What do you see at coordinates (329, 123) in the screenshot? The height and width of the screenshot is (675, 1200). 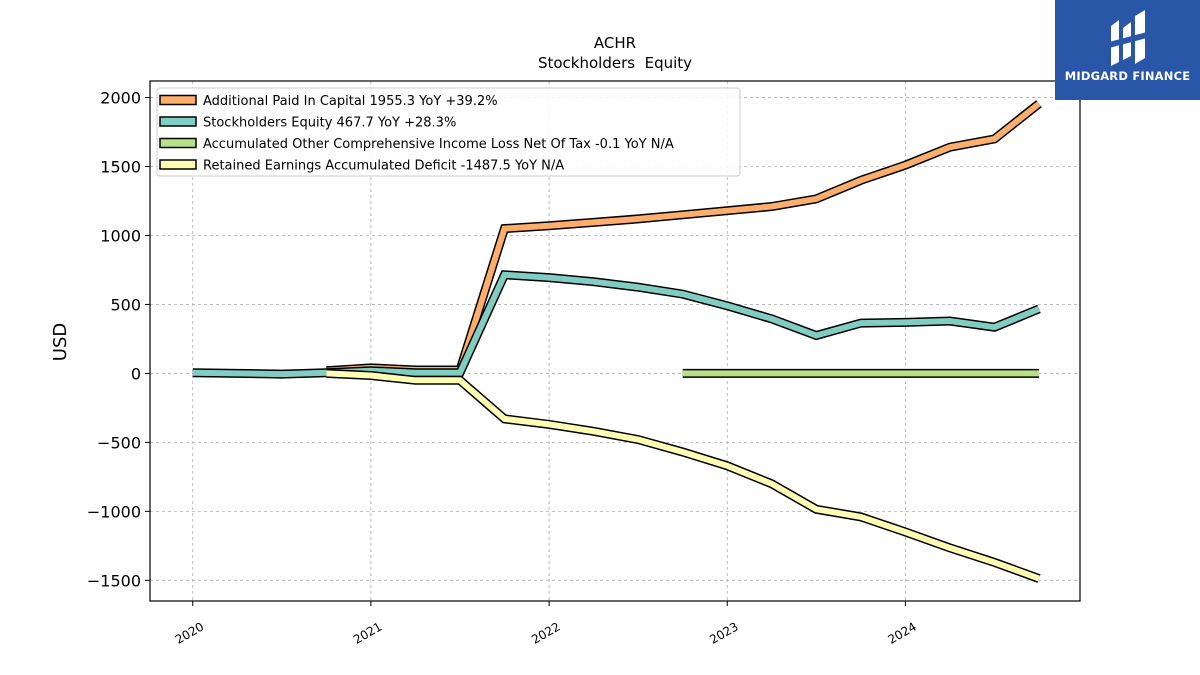 I see `legend-label: Stockholders Equity 467.7 YoY +28.3%` at bounding box center [329, 123].